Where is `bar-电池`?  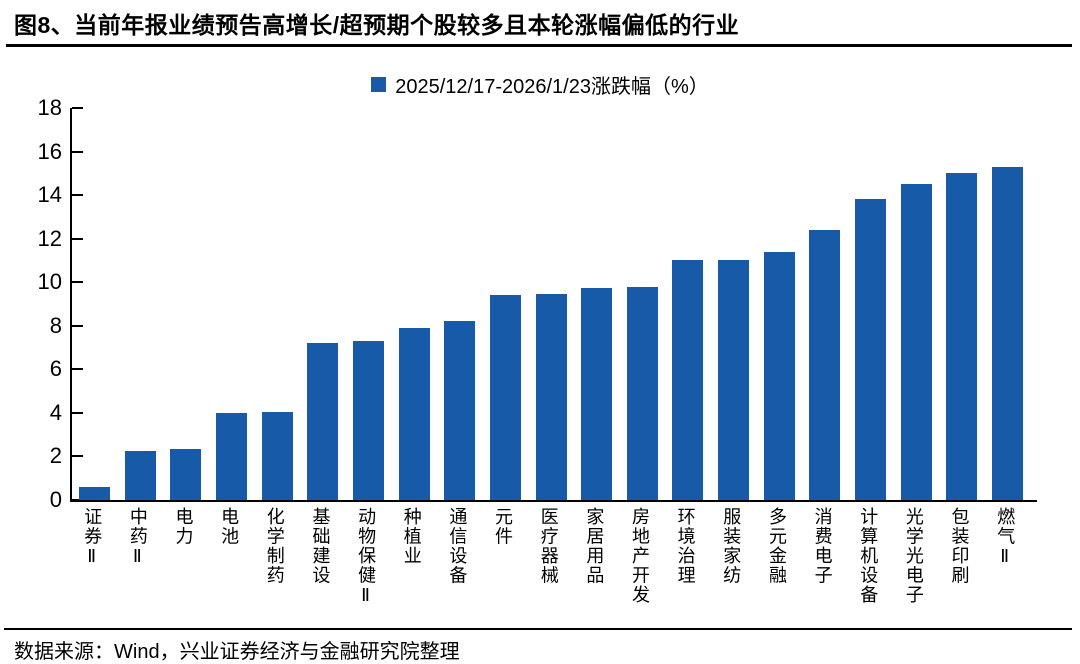 bar-电池 is located at coordinates (231, 456).